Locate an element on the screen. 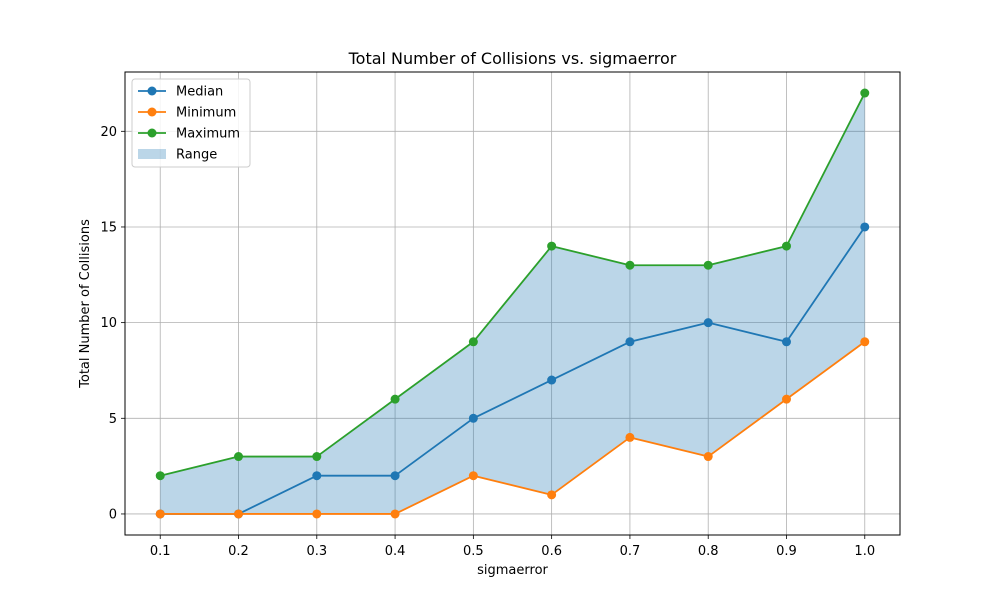  x-tick-label: 0.3 is located at coordinates (316, 551).